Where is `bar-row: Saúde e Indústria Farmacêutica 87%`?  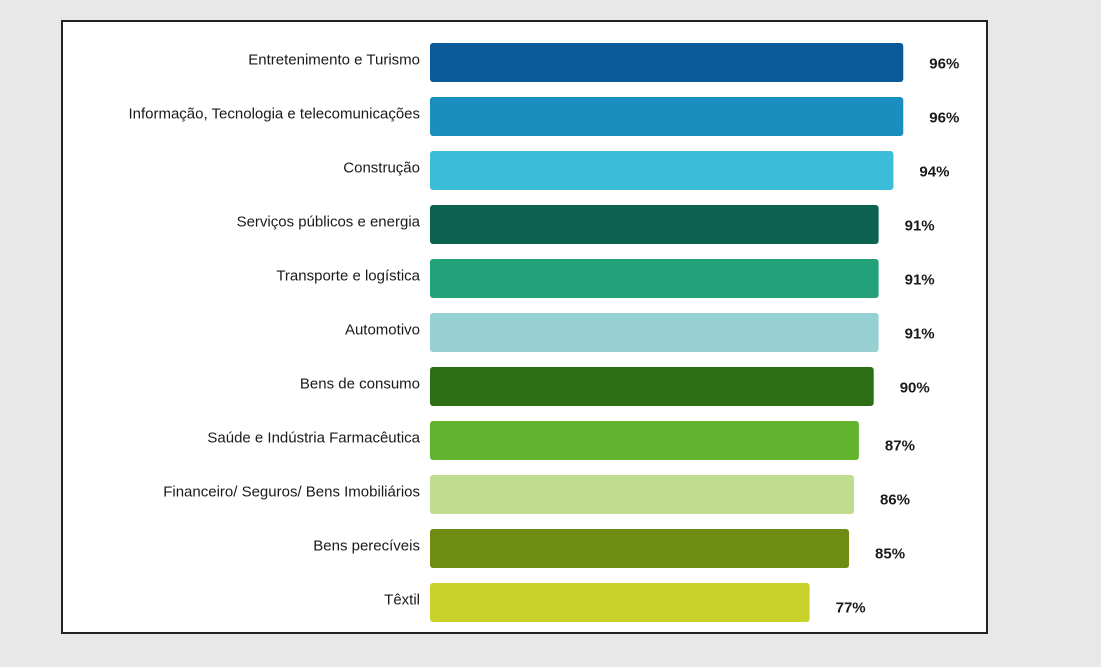
bar-row: Saúde e Indústria Farmacêutica 87% is located at coordinates (561, 440).